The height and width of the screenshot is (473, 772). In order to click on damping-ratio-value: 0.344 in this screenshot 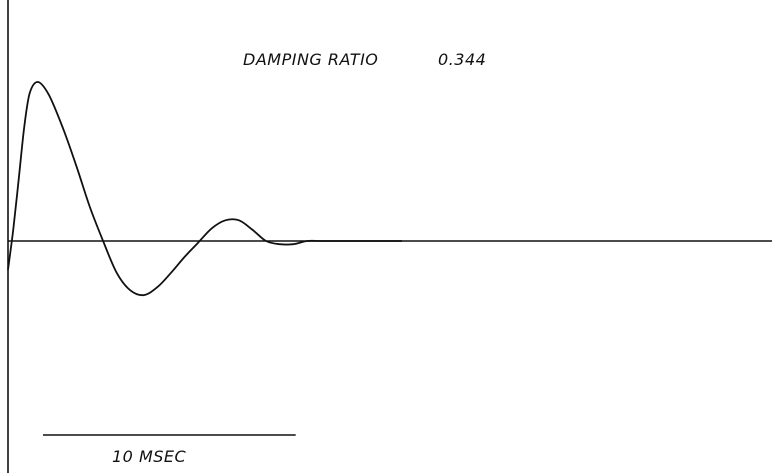, I will do `click(462, 59)`.